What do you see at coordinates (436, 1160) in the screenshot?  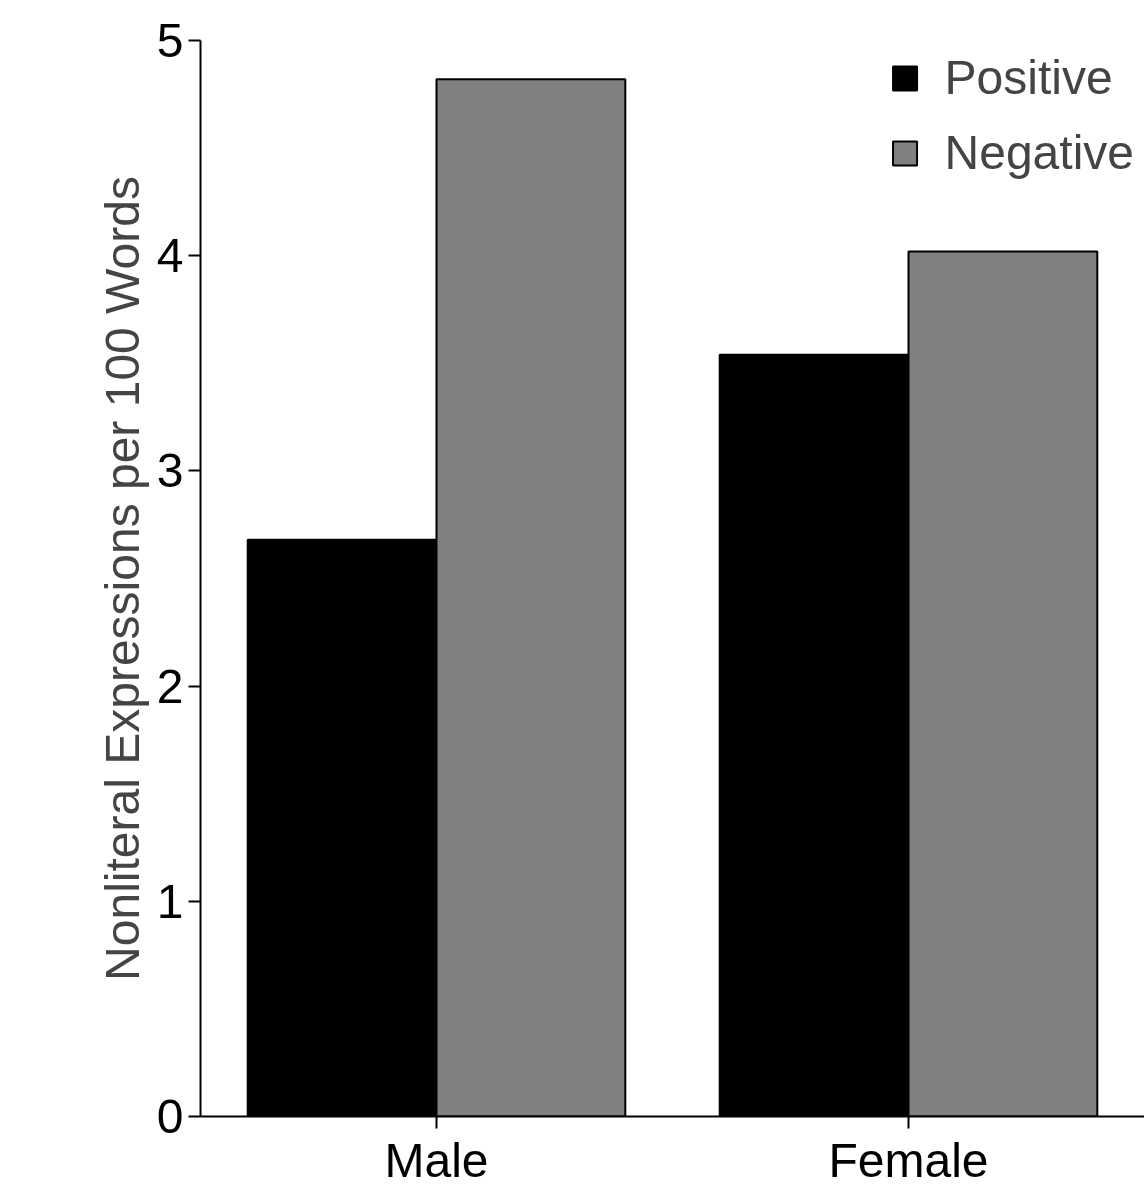 I see `x-tick-label: Male` at bounding box center [436, 1160].